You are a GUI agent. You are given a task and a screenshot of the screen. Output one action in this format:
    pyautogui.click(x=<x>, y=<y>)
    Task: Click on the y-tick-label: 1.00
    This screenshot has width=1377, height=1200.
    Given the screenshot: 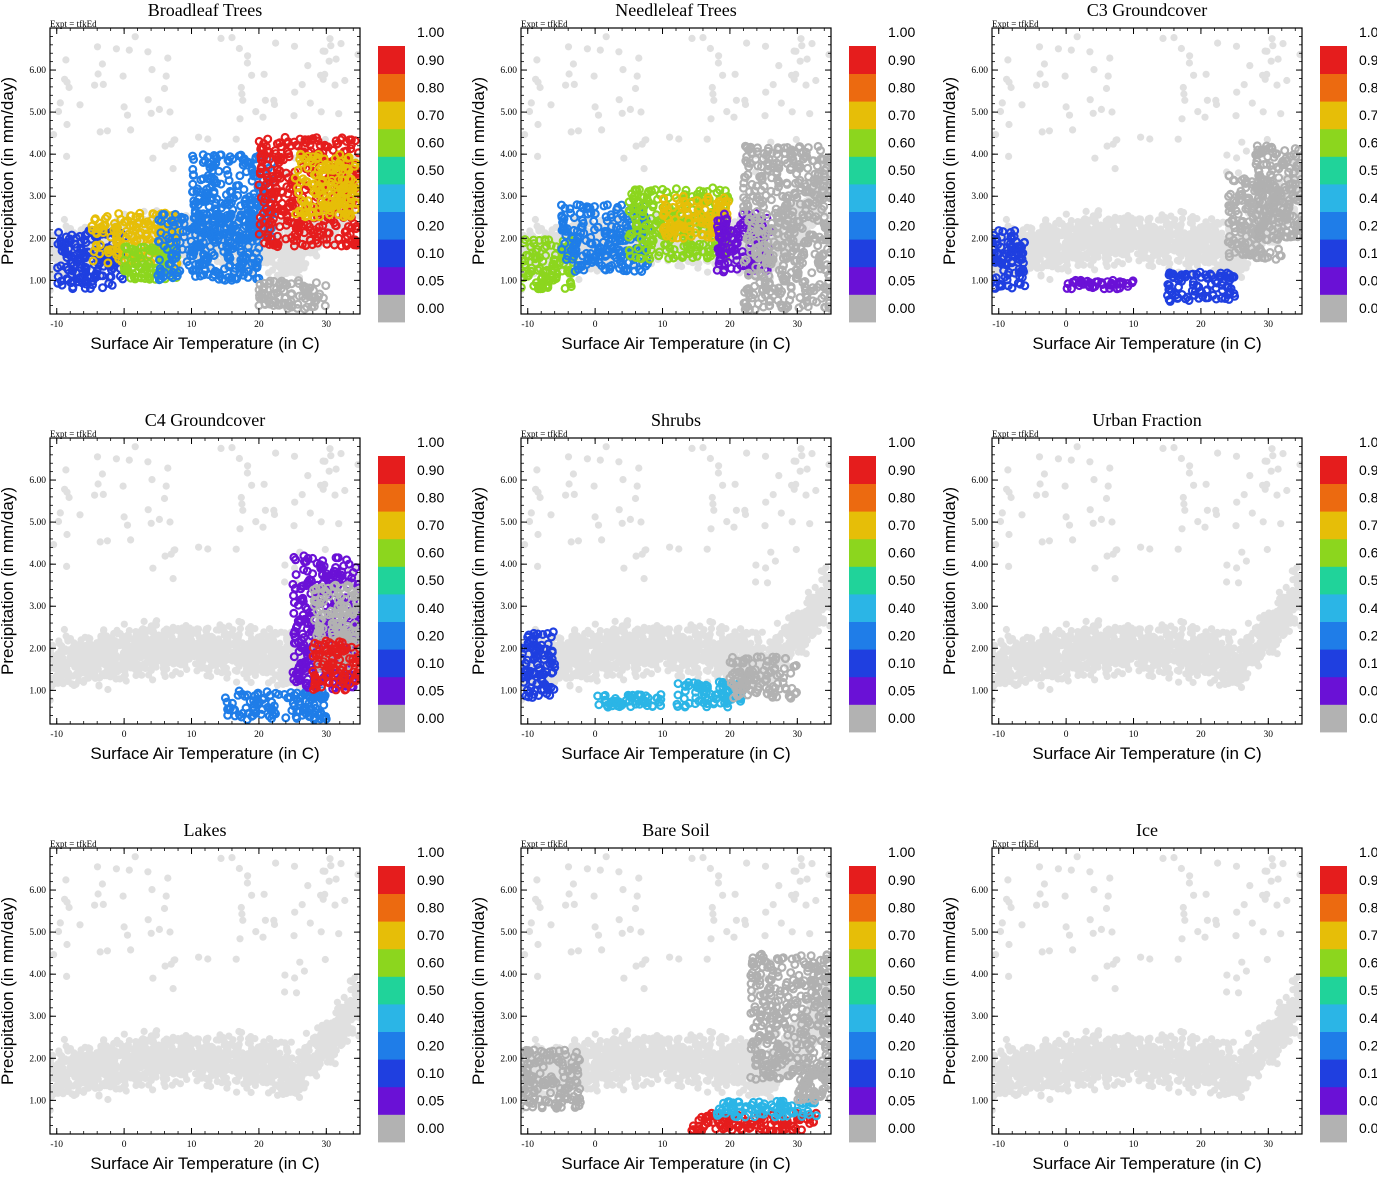 What is the action you would take?
    pyautogui.click(x=37, y=281)
    